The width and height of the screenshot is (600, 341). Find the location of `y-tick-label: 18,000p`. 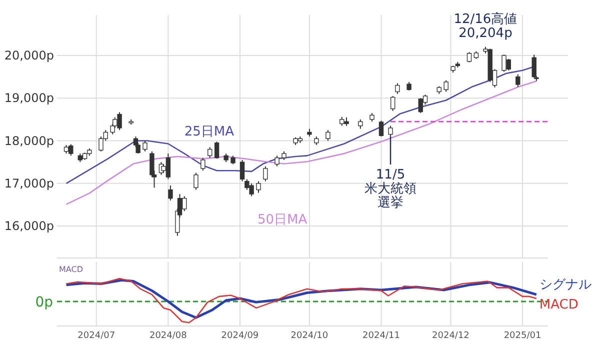

y-tick-label: 18,000p is located at coordinates (29, 141).